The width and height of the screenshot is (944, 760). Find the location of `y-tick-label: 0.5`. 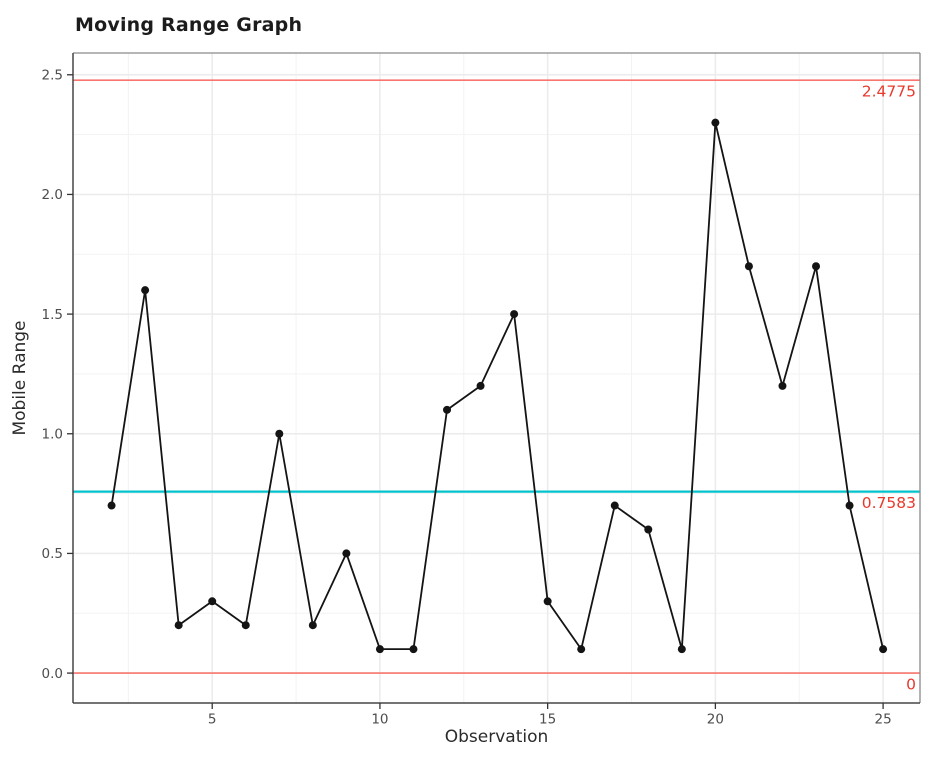

y-tick-label: 0.5 is located at coordinates (52, 554).